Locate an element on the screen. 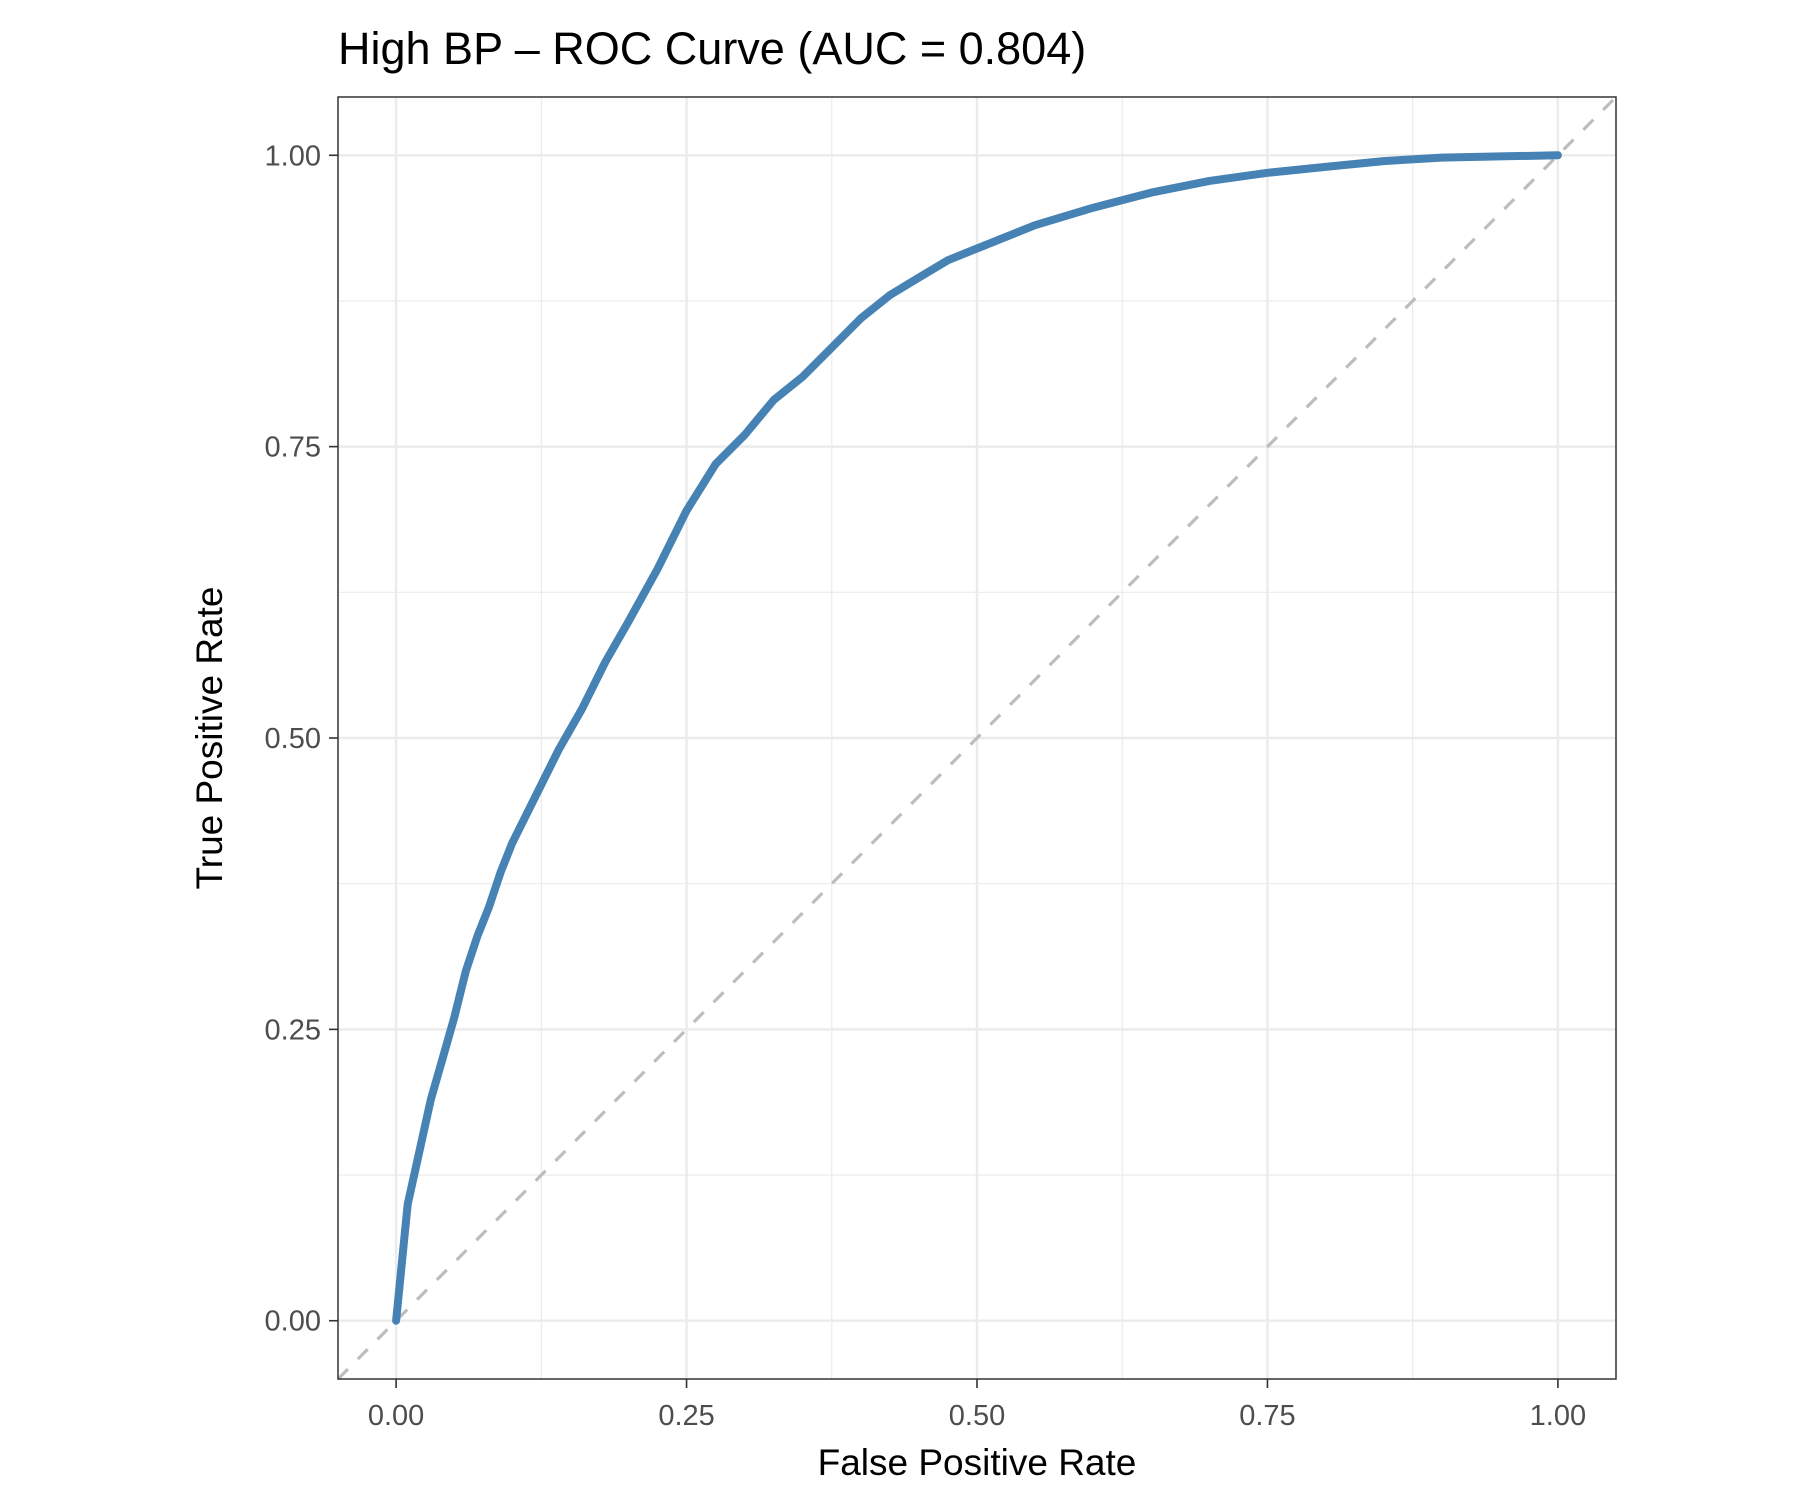 The height and width of the screenshot is (1500, 1800). y-tick-label: 0.75 is located at coordinates (293, 448).